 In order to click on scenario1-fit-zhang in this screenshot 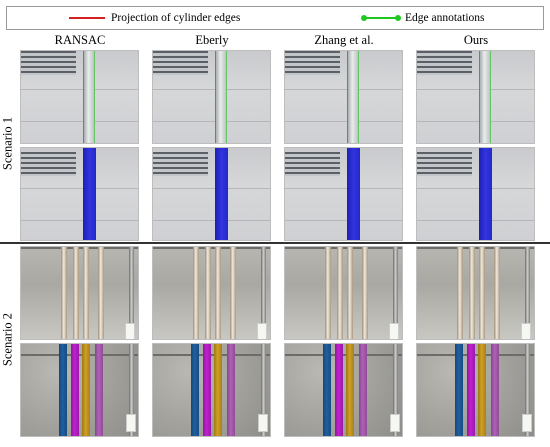, I will do `click(343, 194)`.